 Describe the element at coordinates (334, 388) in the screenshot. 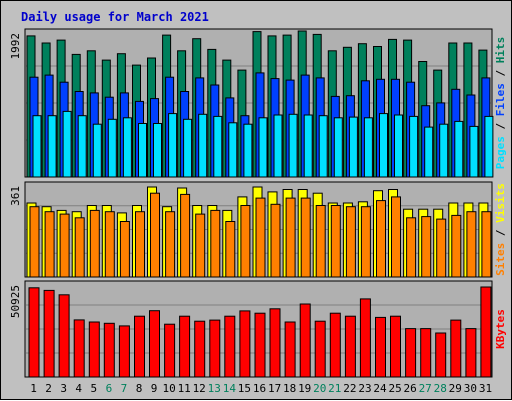

I see `x-tick-label-day-21: 21` at that location.